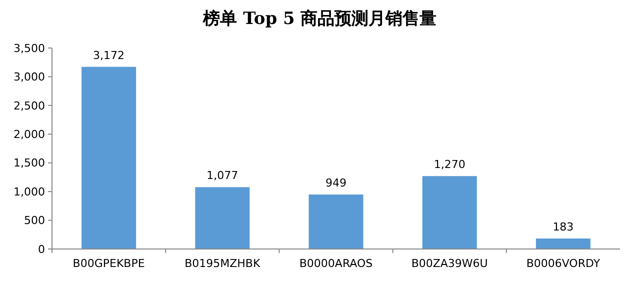 This screenshot has height=282, width=640. Describe the element at coordinates (222, 263) in the screenshot. I see `x-tick-label: B0195MZHBK` at that location.